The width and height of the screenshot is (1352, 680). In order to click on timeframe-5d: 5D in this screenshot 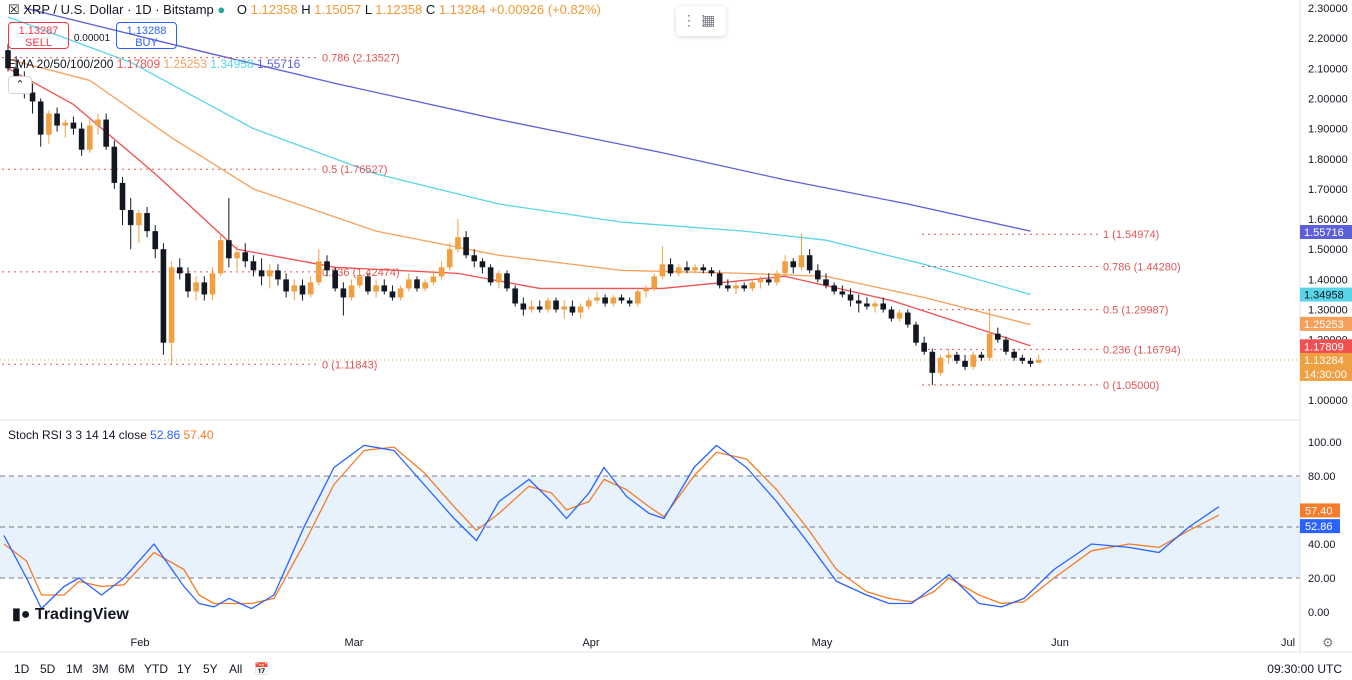, I will do `click(48, 669)`.